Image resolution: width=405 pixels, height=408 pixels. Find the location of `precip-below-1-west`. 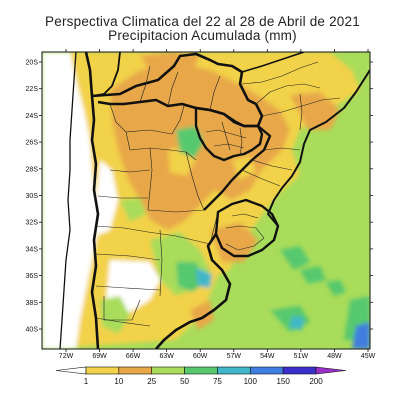

precip-below-1-west is located at coordinates (70, 200).